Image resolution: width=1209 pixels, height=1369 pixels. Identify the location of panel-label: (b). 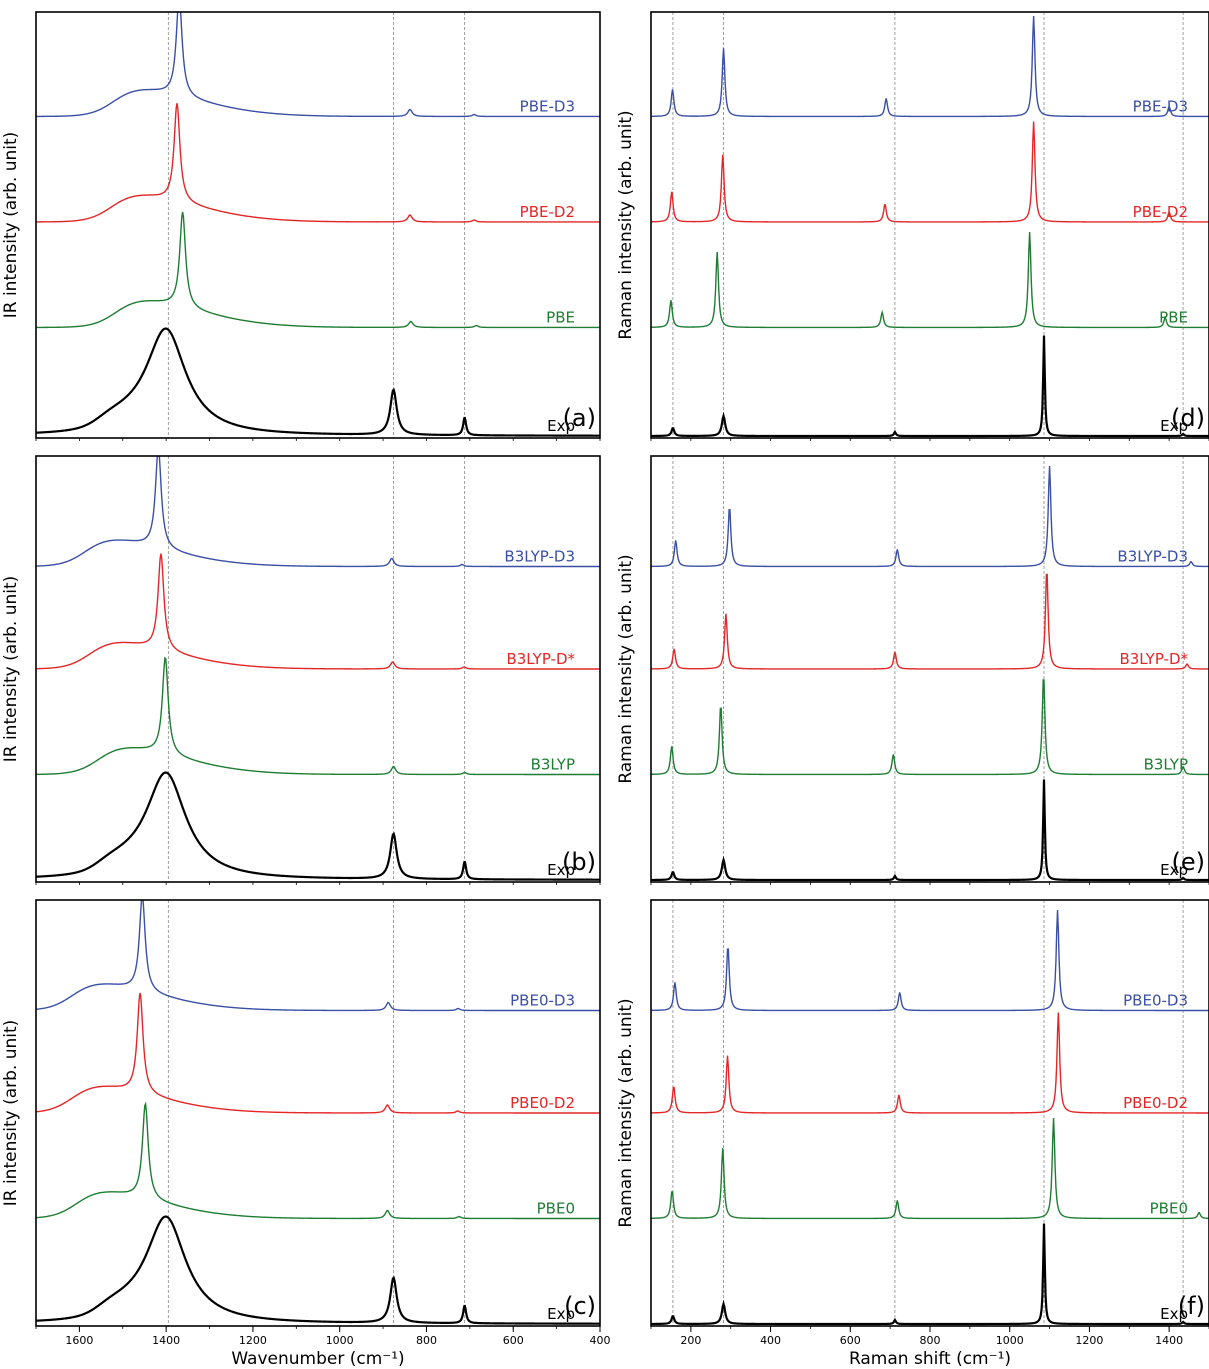
(579, 862).